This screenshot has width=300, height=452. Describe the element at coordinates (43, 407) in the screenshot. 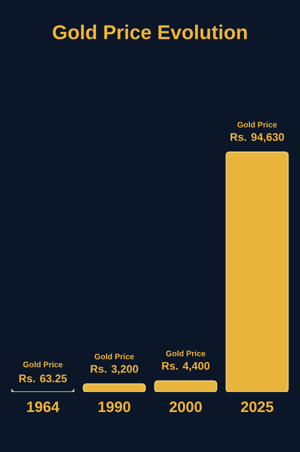

I see `x-tick-label: 1964` at that location.